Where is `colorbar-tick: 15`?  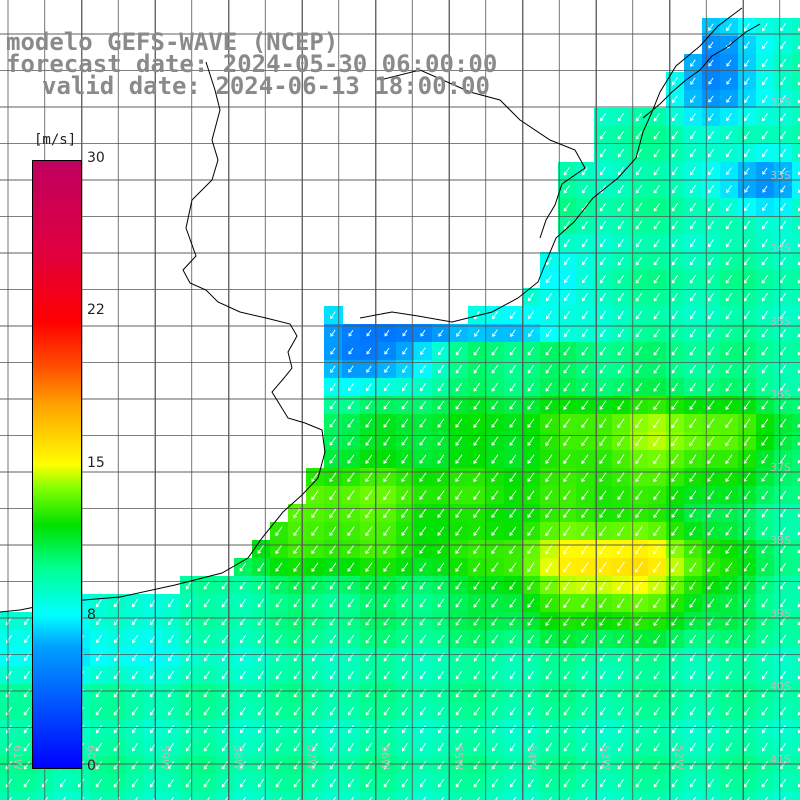
colorbar-tick: 15 is located at coordinates (96, 463).